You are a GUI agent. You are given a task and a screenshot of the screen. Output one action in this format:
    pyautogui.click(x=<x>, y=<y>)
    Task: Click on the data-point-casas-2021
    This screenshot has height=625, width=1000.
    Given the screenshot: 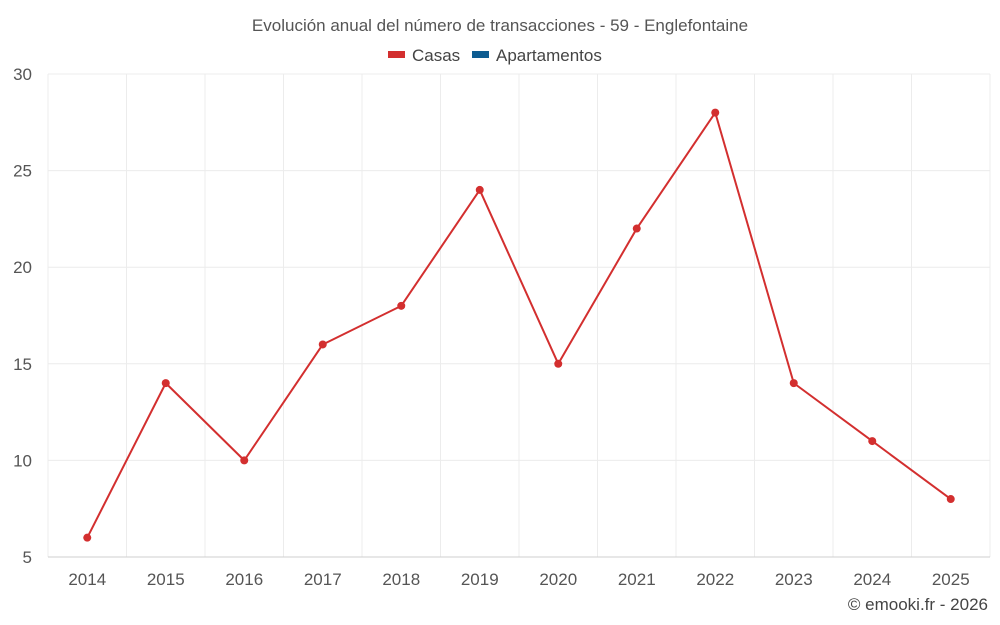 What is the action you would take?
    pyautogui.click(x=636, y=228)
    